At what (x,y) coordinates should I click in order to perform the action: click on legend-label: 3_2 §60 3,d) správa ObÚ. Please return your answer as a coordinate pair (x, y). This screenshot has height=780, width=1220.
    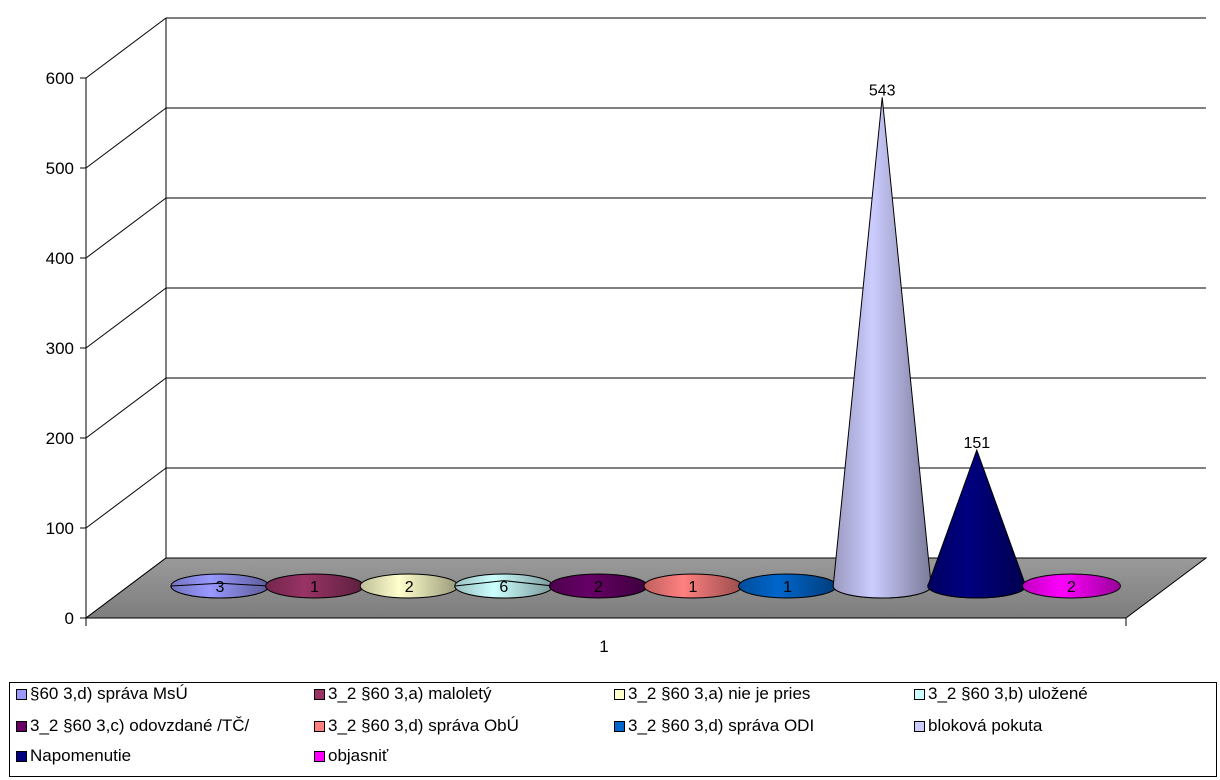
    Looking at the image, I should click on (423, 725).